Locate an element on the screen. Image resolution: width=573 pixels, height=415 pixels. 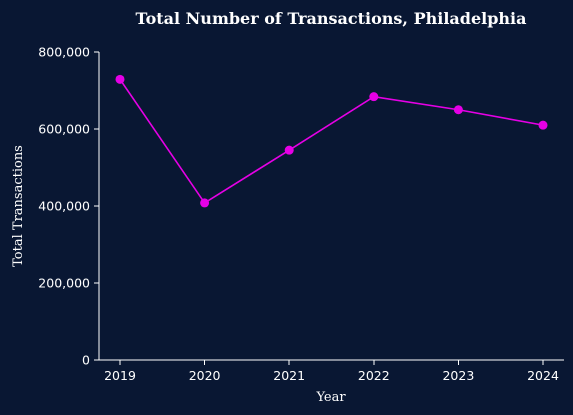
x-axis-label: Year is located at coordinates (330, 397).